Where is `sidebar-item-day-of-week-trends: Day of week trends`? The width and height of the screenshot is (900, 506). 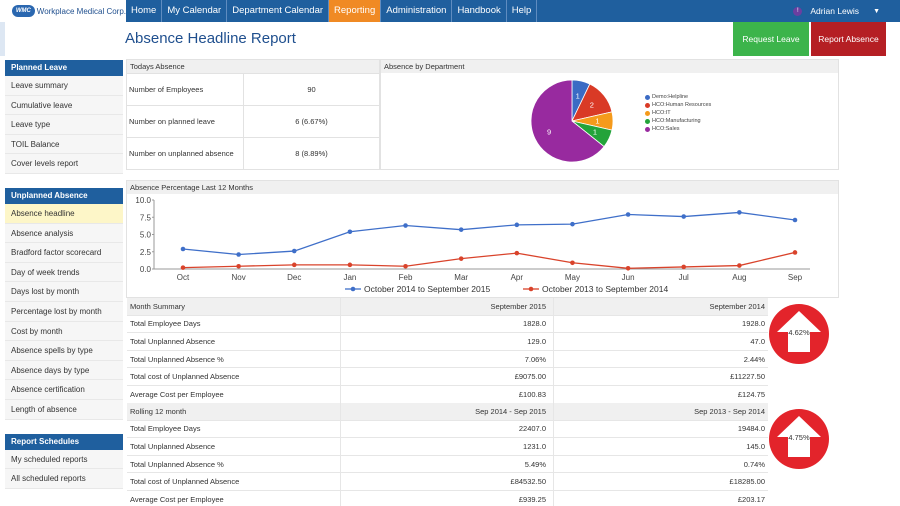 sidebar-item-day-of-week-trends: Day of week trends is located at coordinates (64, 272).